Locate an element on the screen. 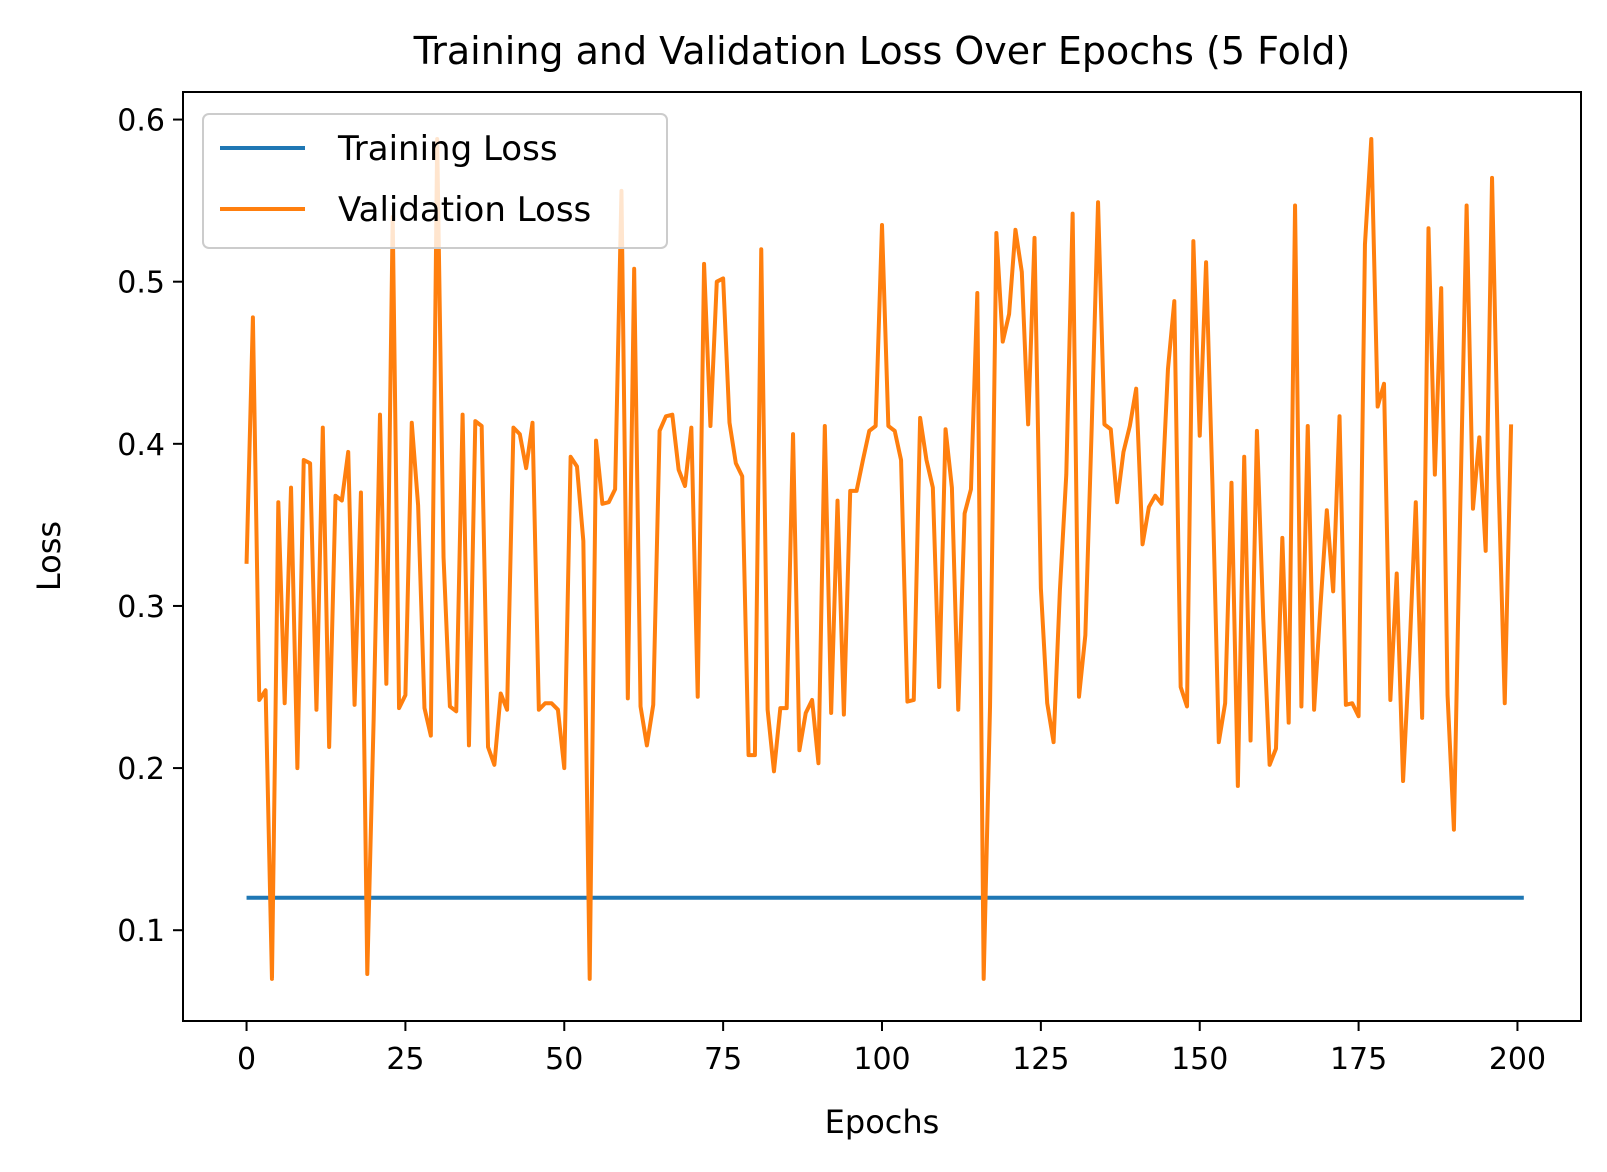 Image resolution: width=1607 pixels, height=1172 pixels. y-tick-label: 0.5 is located at coordinates (141, 283).